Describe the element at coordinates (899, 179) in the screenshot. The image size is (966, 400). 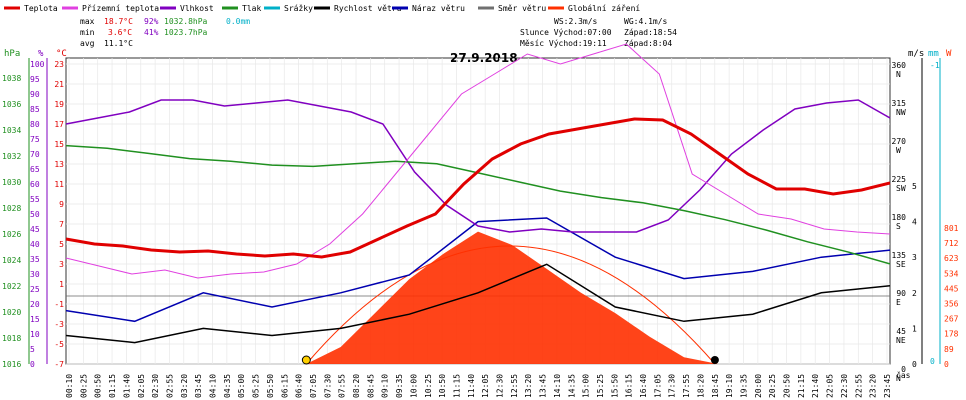
I see `tick-dir: 225` at that location.